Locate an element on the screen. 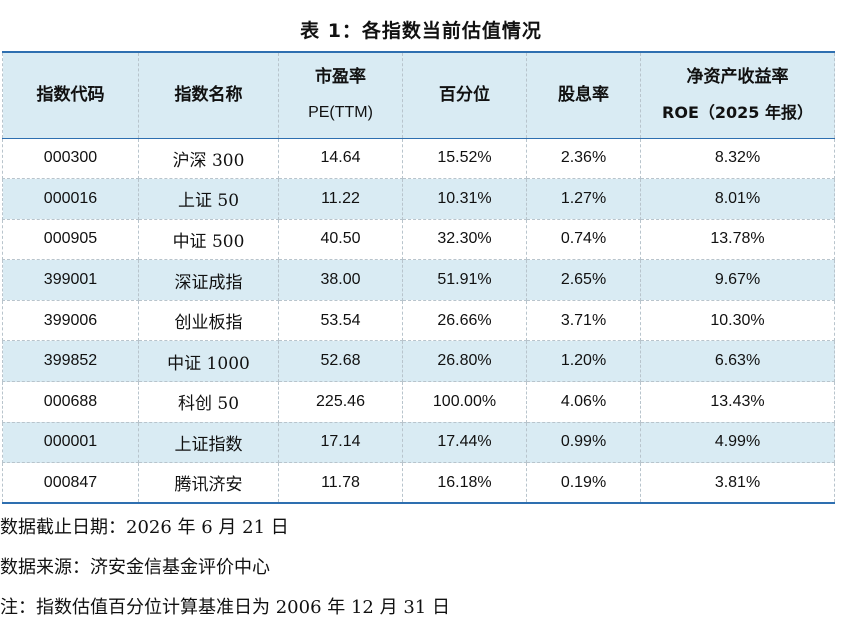 This screenshot has height=622, width=842. cell-index-code: 000905 is located at coordinates (70, 239).